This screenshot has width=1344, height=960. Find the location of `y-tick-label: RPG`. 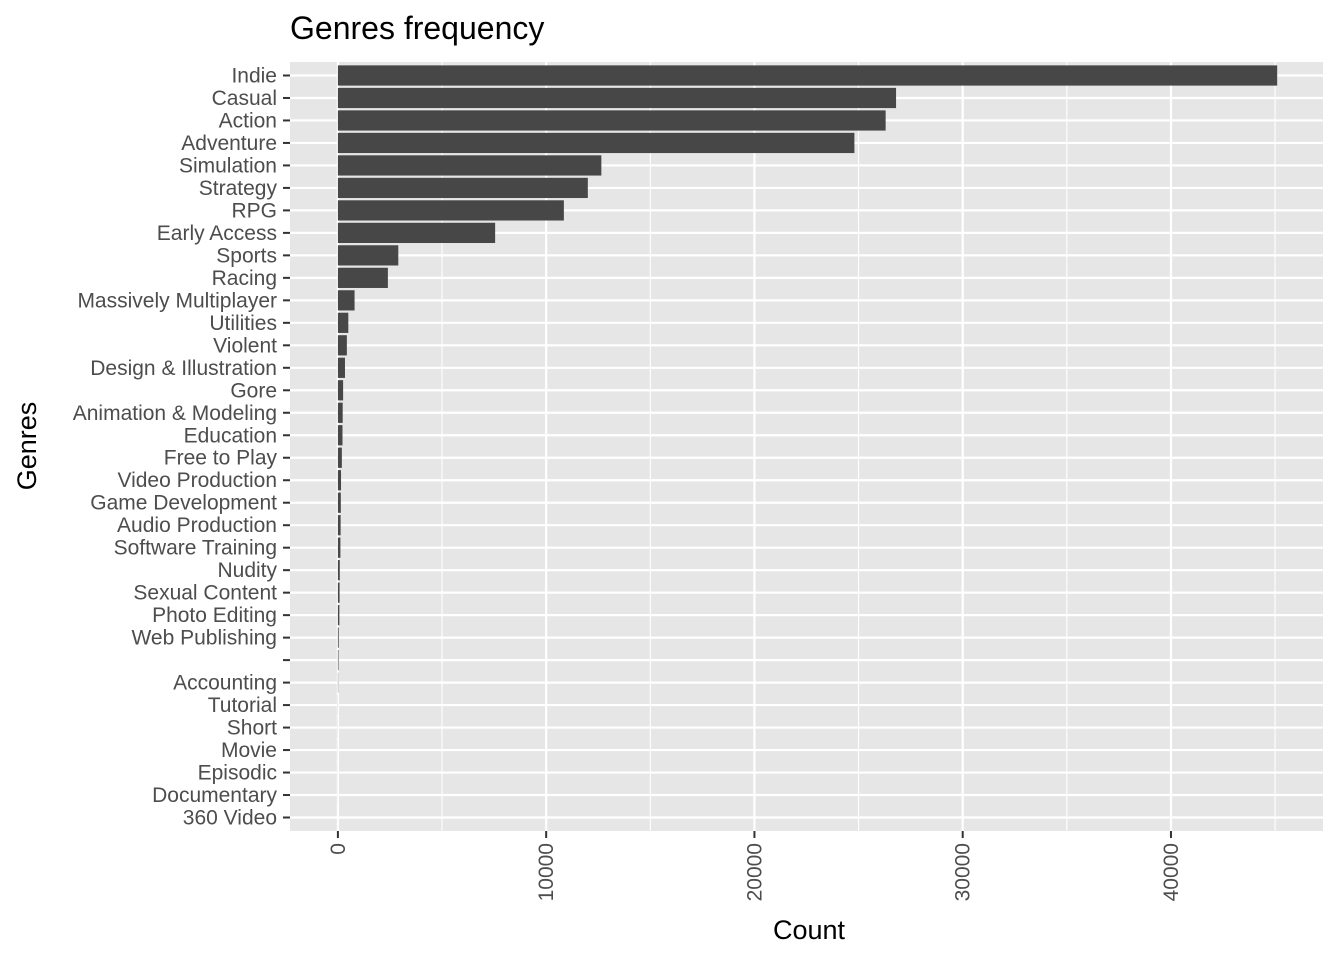

y-tick-label: RPG is located at coordinates (254, 210).